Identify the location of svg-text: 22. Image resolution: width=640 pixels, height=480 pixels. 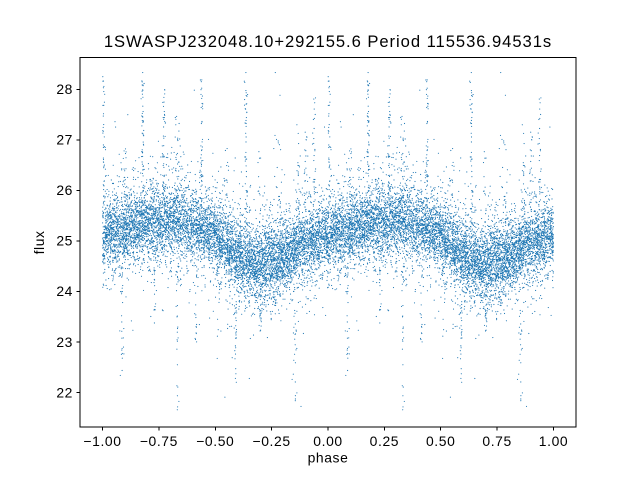
(64, 392).